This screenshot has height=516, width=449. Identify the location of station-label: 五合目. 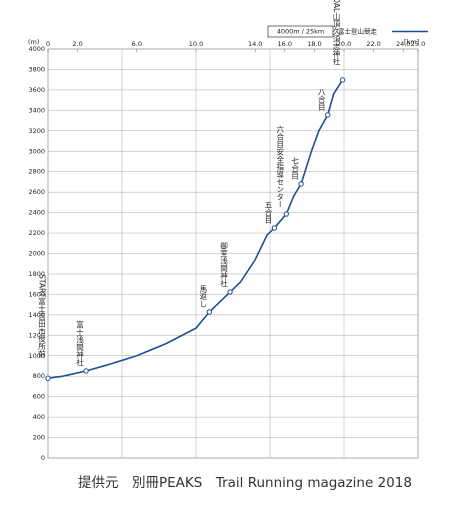
(268, 213).